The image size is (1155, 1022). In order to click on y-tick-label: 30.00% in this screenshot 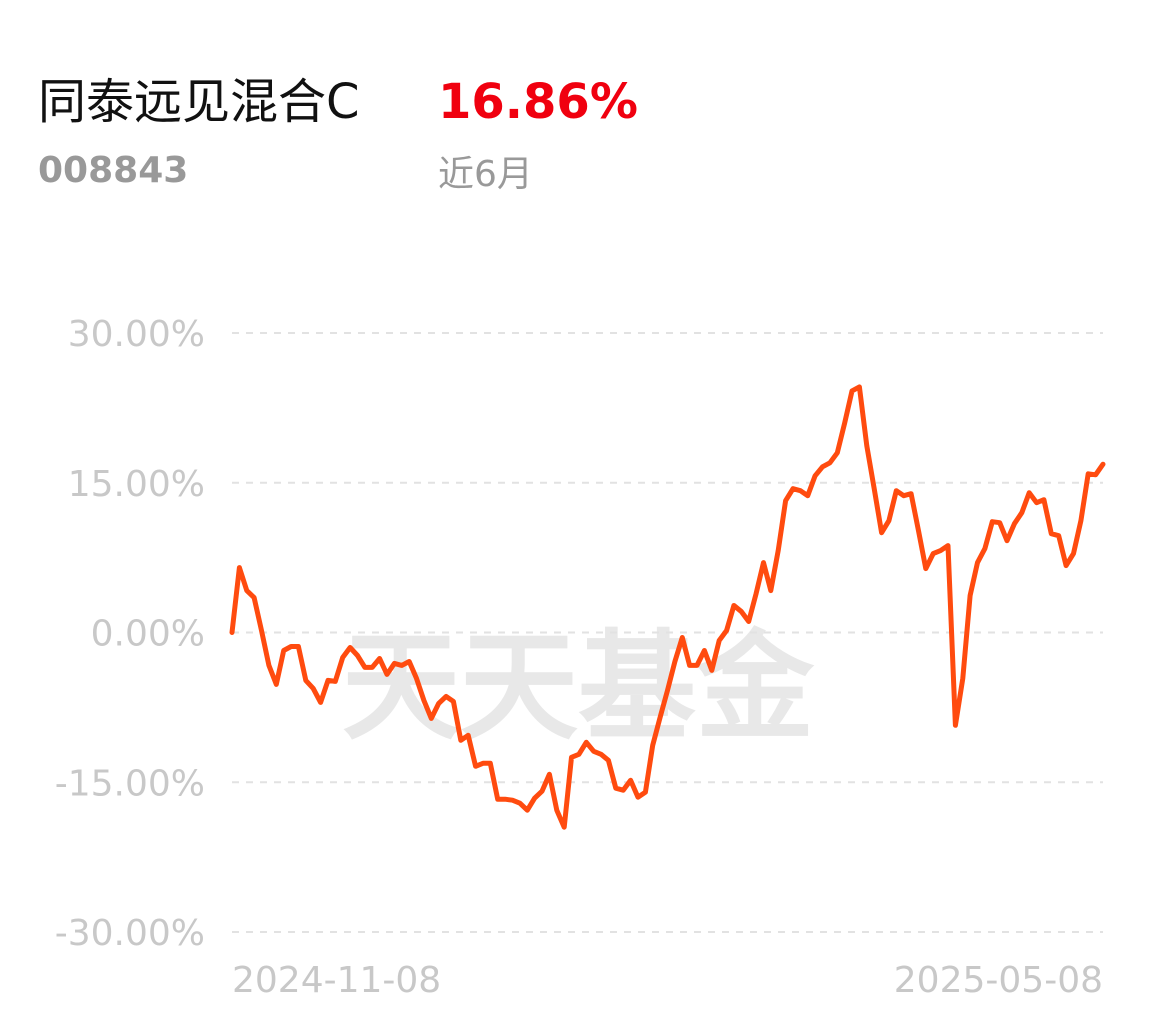, I will do `click(136, 334)`.